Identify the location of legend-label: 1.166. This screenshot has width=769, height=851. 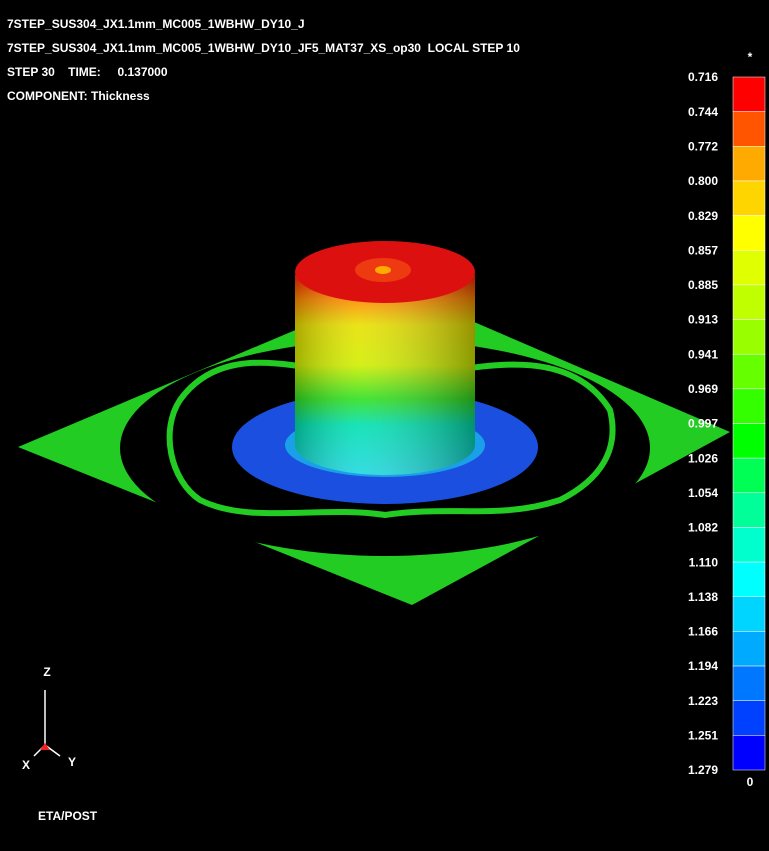
(703, 632).